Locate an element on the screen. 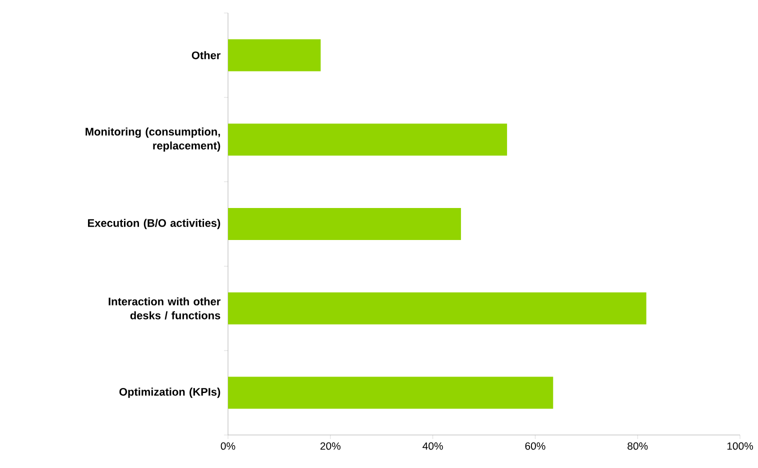 This screenshot has width=758, height=468. y-tick-label: Monitoring (consumption, replacement) is located at coordinates (153, 140).